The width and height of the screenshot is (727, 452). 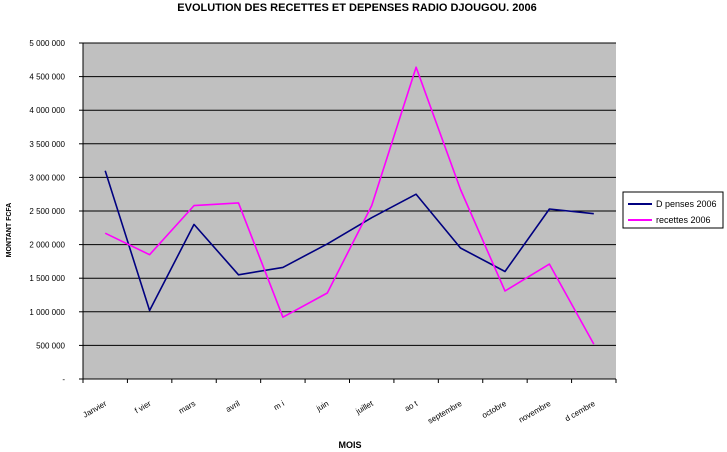 What do you see at coordinates (580, 411) in the screenshot?
I see `x-tick-label: d cembre` at bounding box center [580, 411].